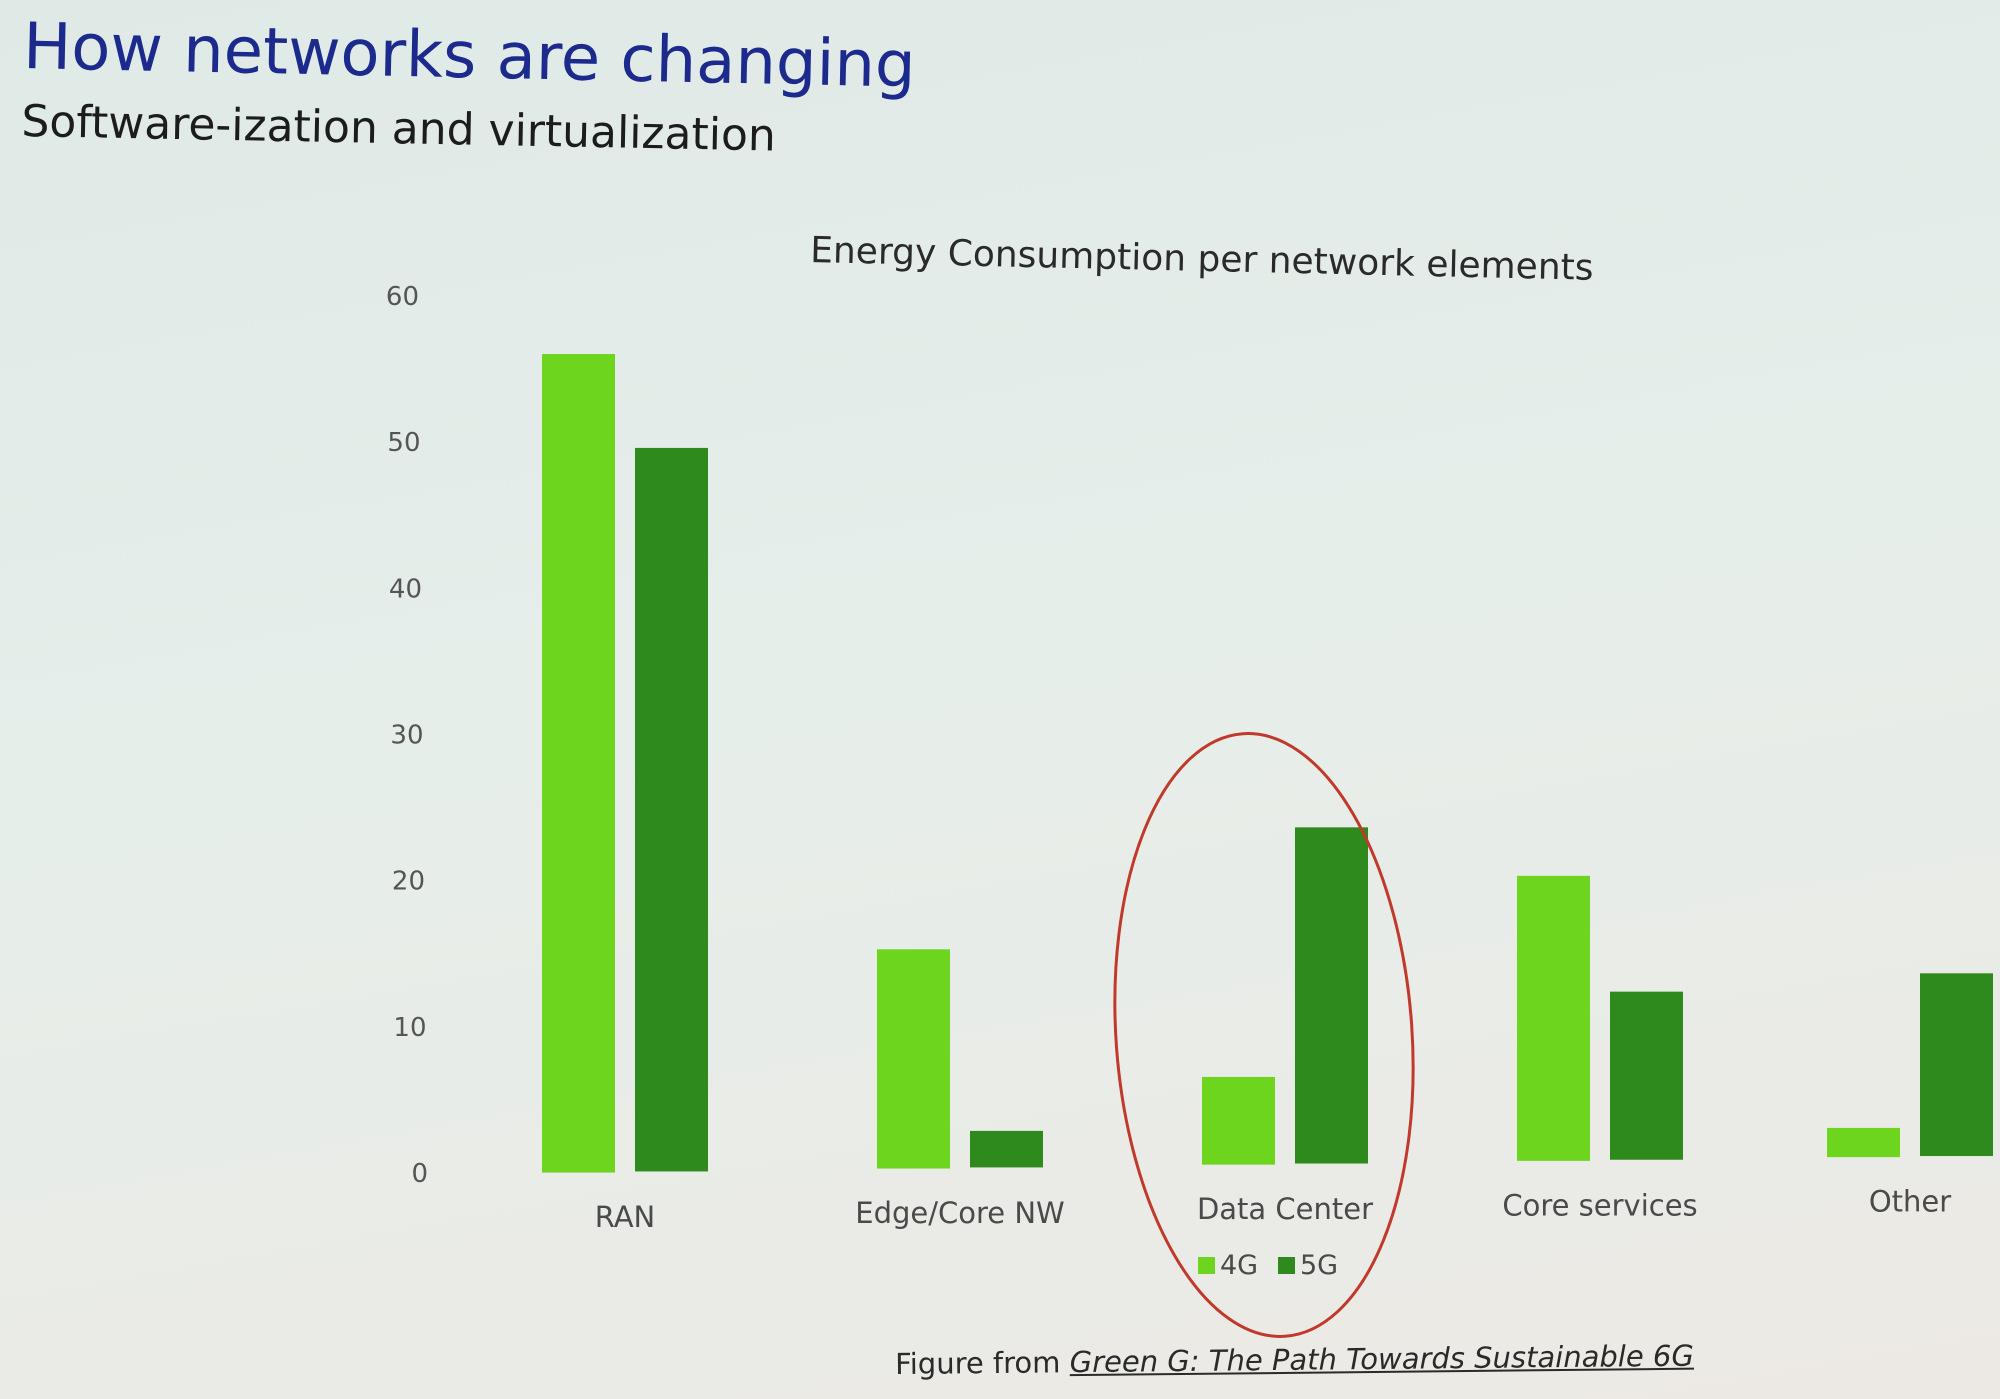 The image size is (2000, 1399). Describe the element at coordinates (405, 589) in the screenshot. I see `y-tick-label: 40` at that location.